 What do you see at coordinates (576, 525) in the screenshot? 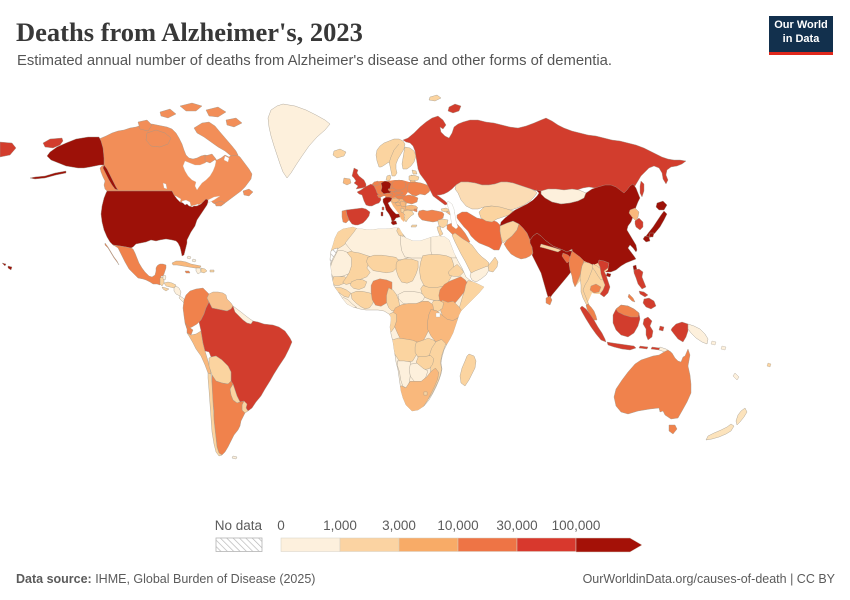
I see `svg-text: 100,000` at bounding box center [576, 525].